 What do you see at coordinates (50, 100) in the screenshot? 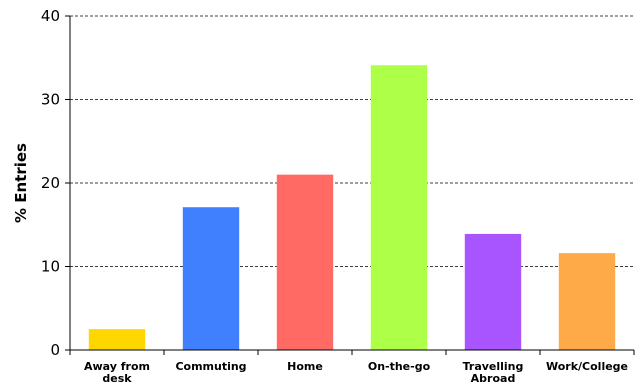
I see `y-tick-label: 30` at bounding box center [50, 100].